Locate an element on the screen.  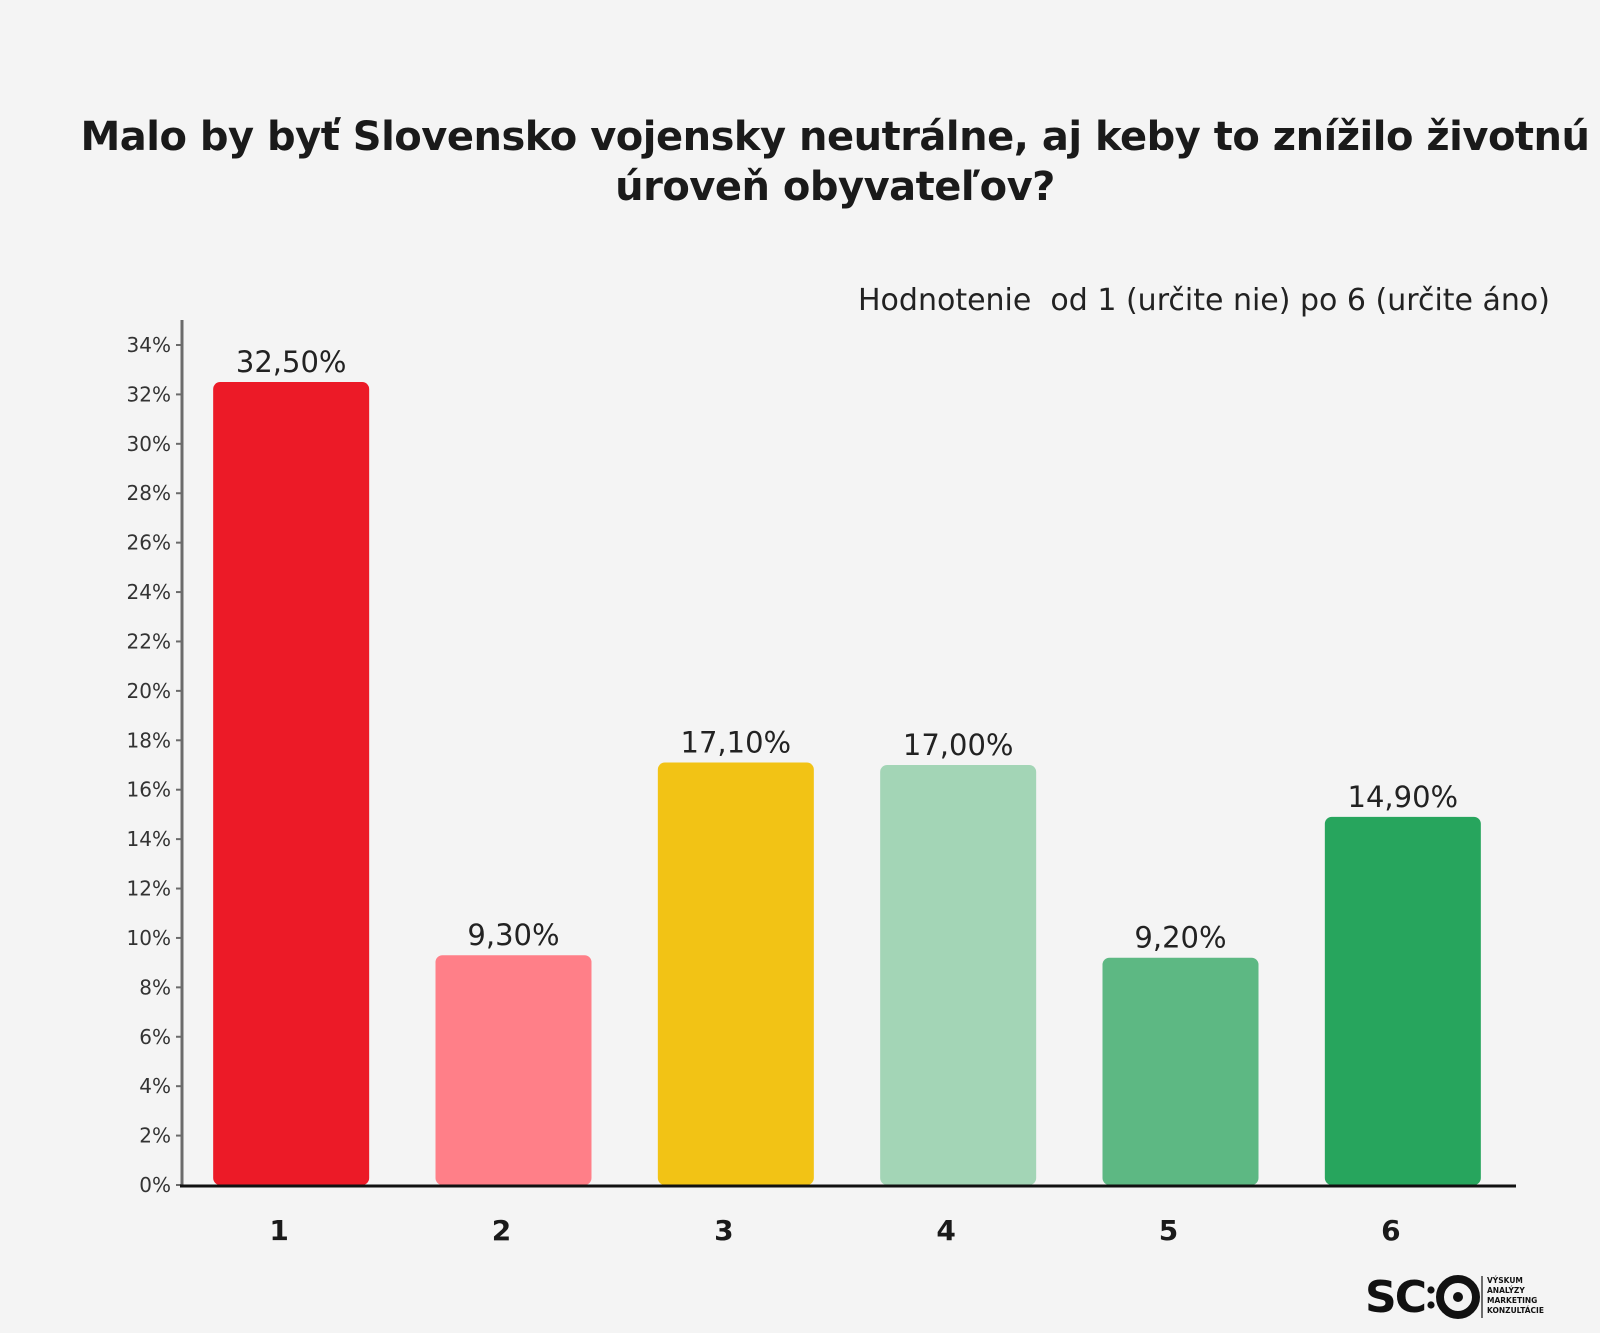
y-tick-label: 32% is located at coordinates (149, 394).